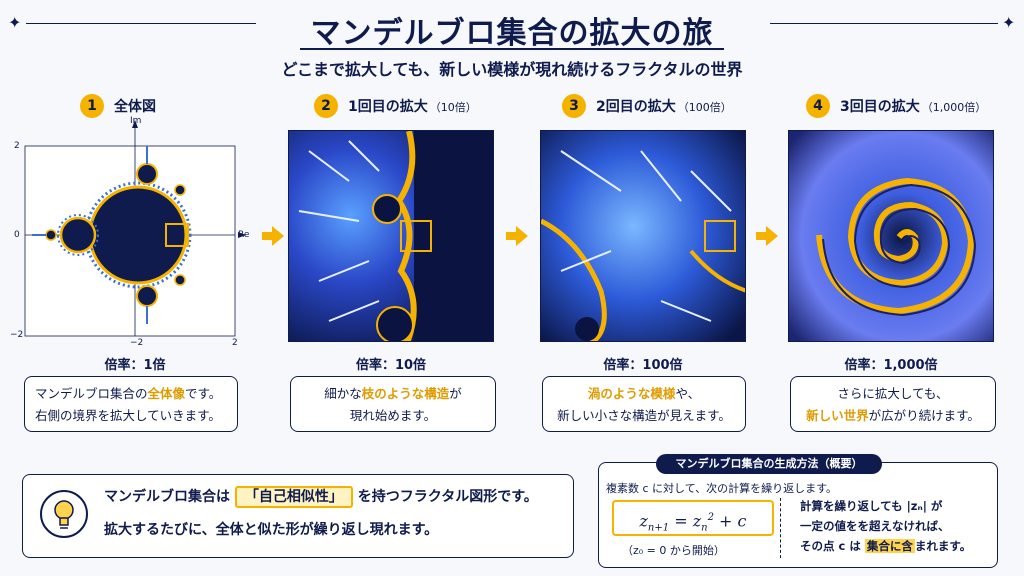 The width and height of the screenshot is (1024, 576). I want to click on stage-2-header: 2 1回目の拡大 （10倍）, so click(395, 106).